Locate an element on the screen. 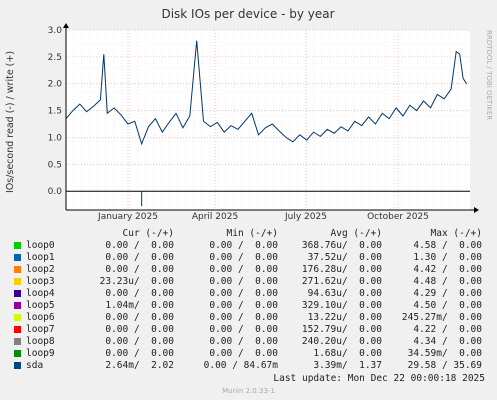 This screenshot has height=400, width=497. legend-header-row: Cur (-/+) Min (-/+) Avg (-/+) Max (-/+) is located at coordinates (245, 234).